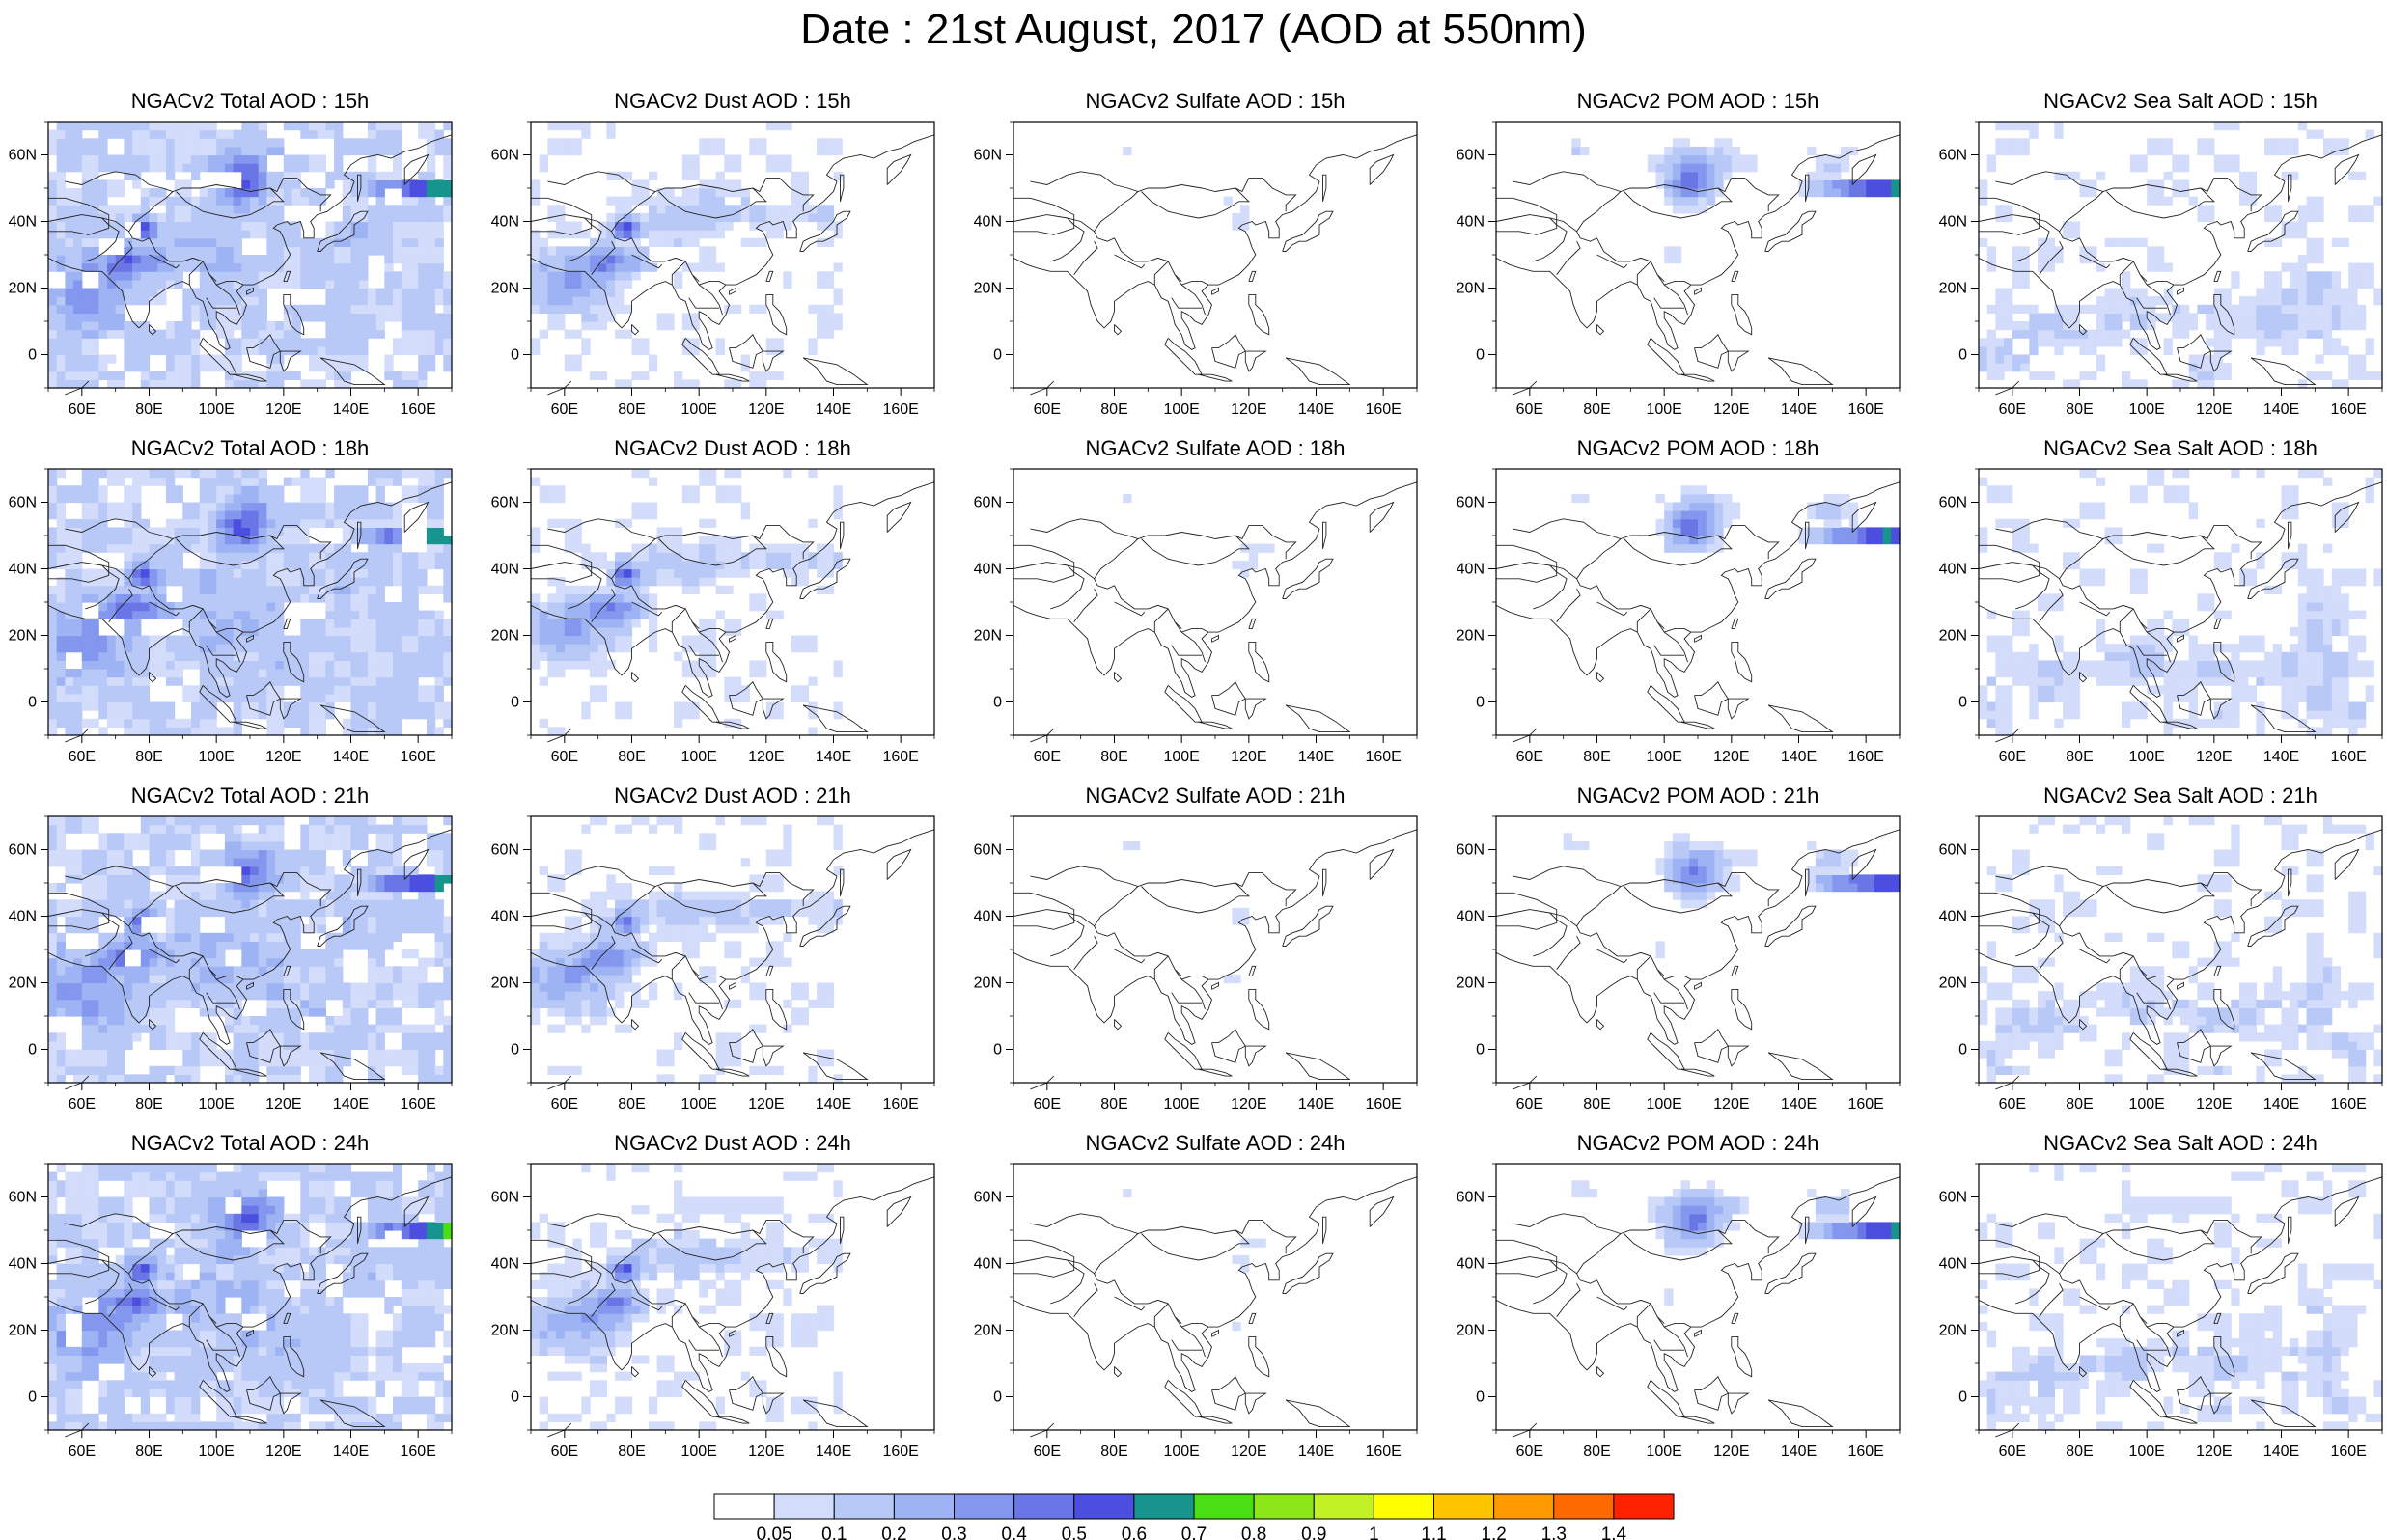 The height and width of the screenshot is (1540, 2387). What do you see at coordinates (732, 101) in the screenshot?
I see `panel-title: NGACv2 Dust AOD : 15h` at bounding box center [732, 101].